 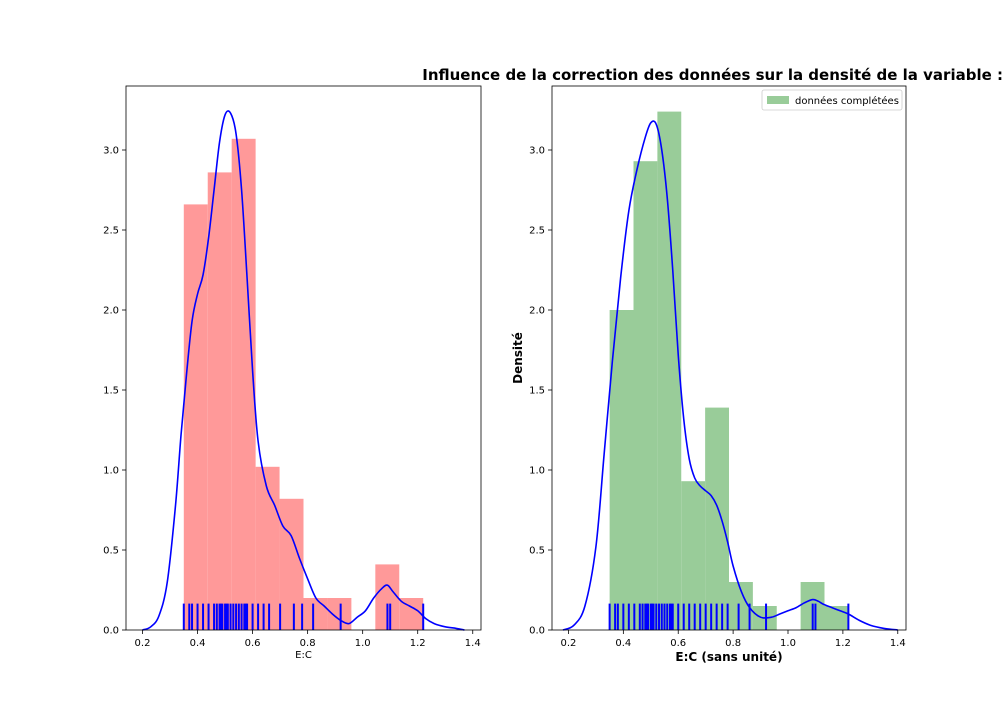 What do you see at coordinates (303, 655) in the screenshot?
I see `left-x-axis-label: E:C` at bounding box center [303, 655].